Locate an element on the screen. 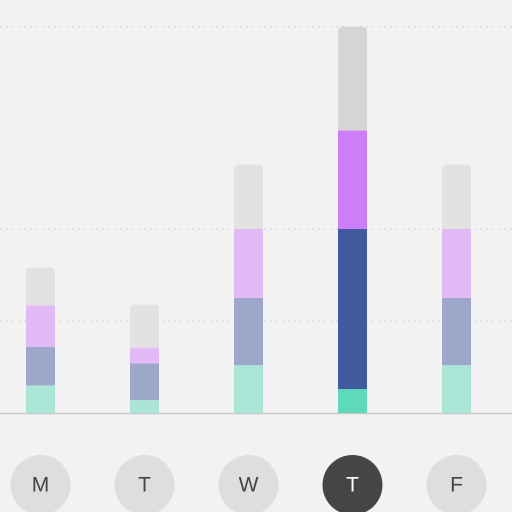 The image size is (512, 512). day-button-selected is located at coordinates (352, 483).